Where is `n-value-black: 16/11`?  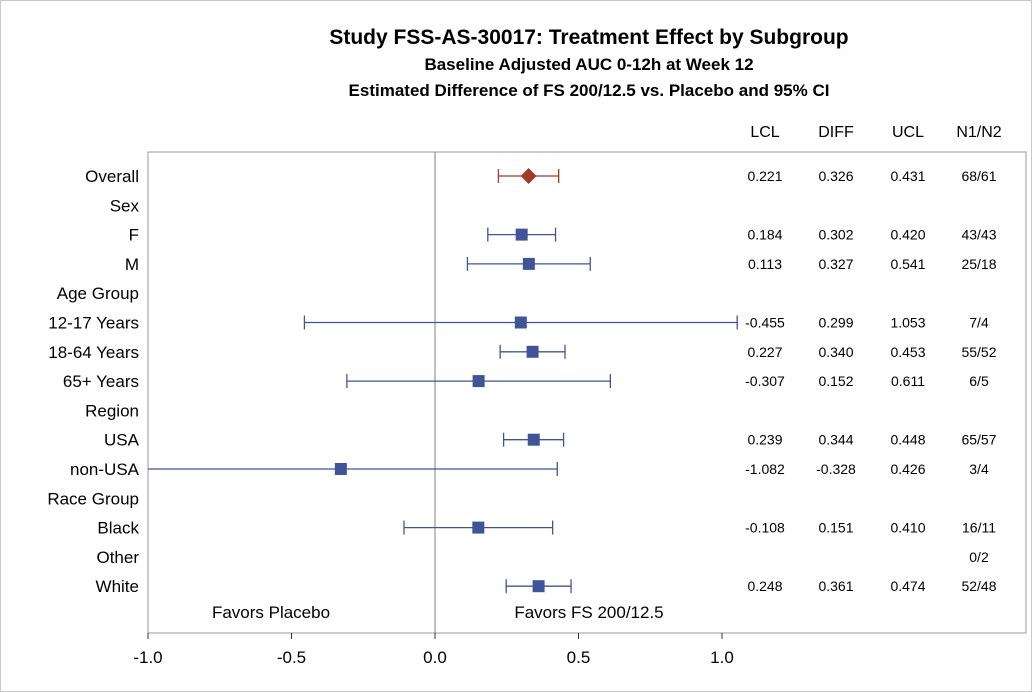
n-value-black: 16/11 is located at coordinates (979, 528).